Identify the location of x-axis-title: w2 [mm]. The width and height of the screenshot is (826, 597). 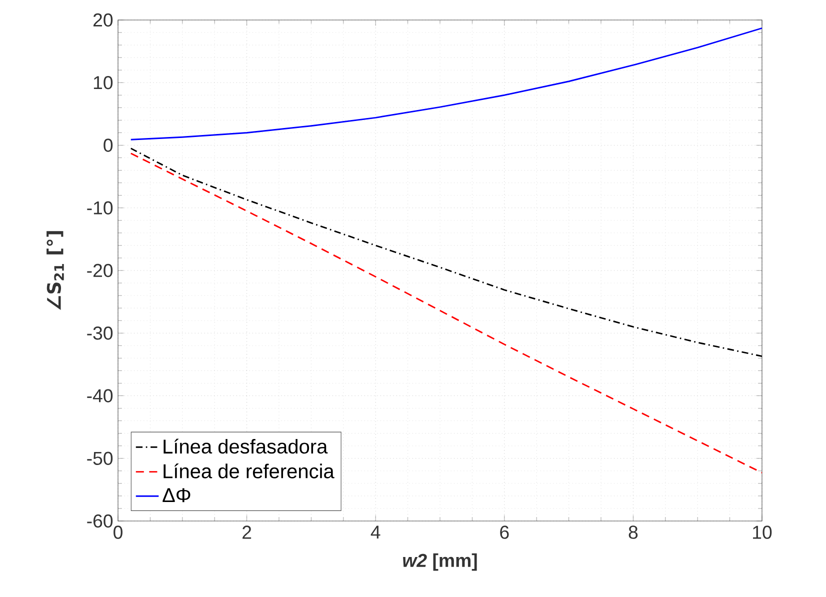
(440, 562).